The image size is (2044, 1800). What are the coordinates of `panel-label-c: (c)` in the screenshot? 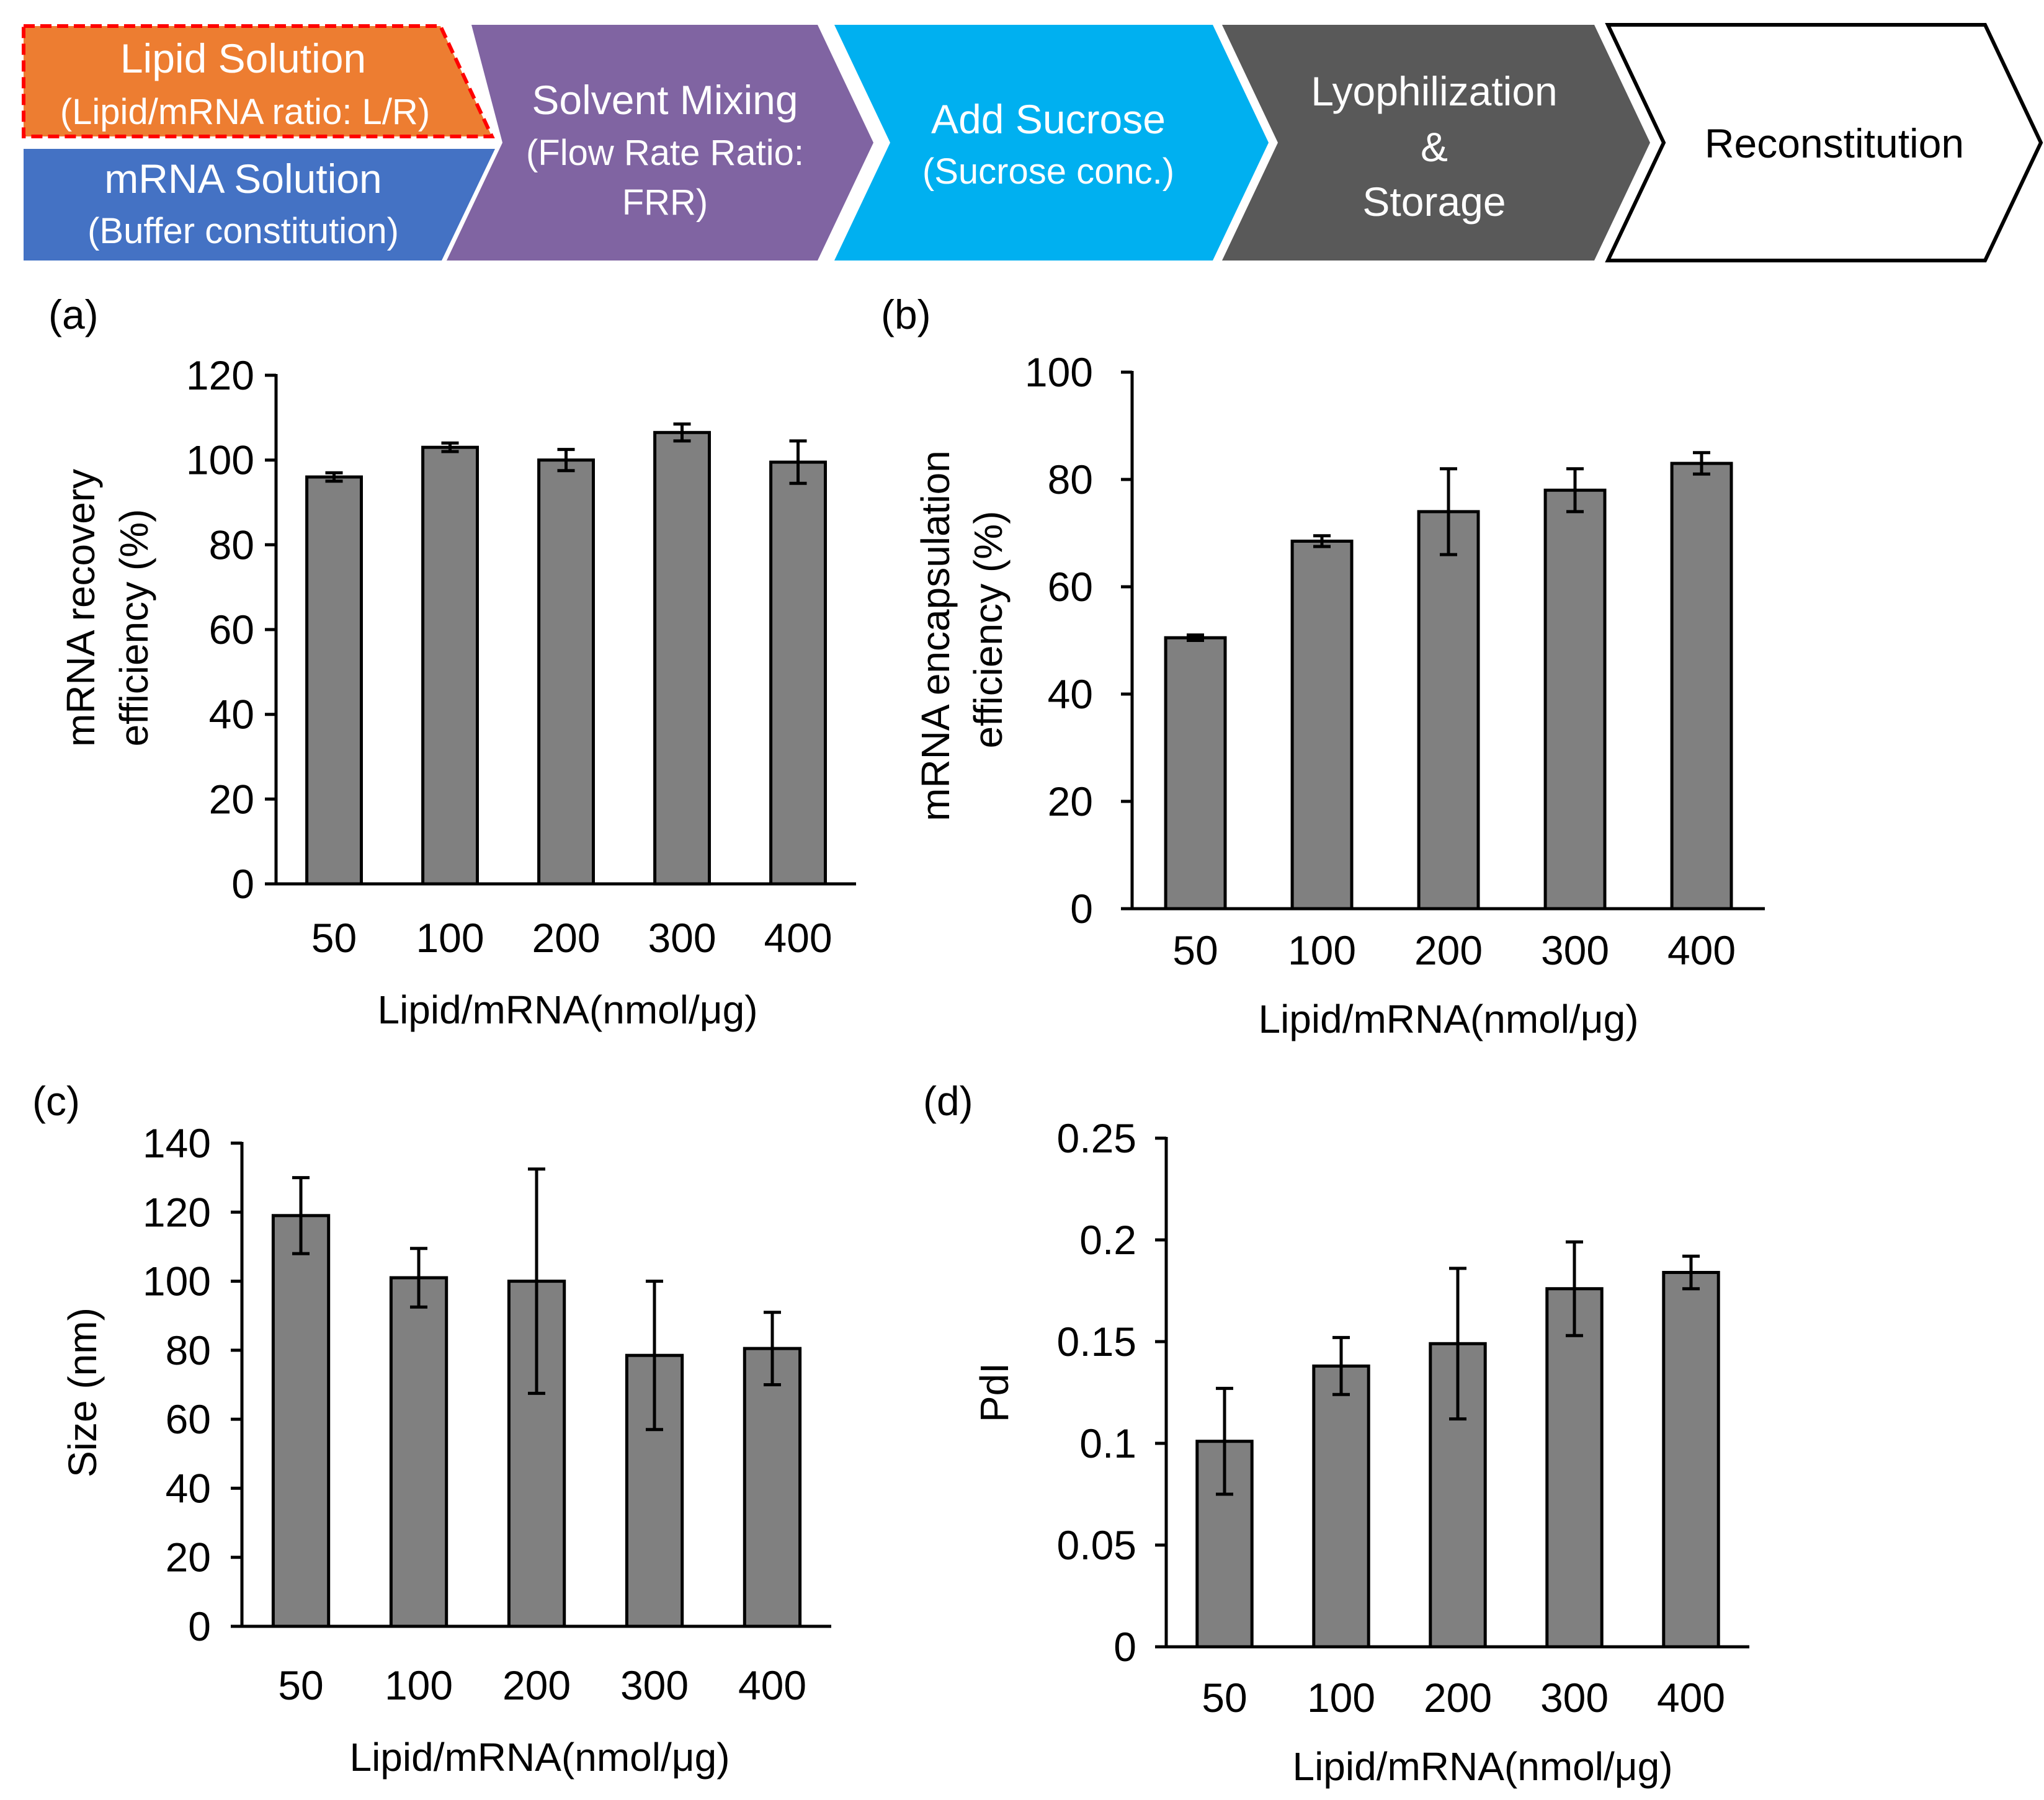 It's located at (56, 1101).